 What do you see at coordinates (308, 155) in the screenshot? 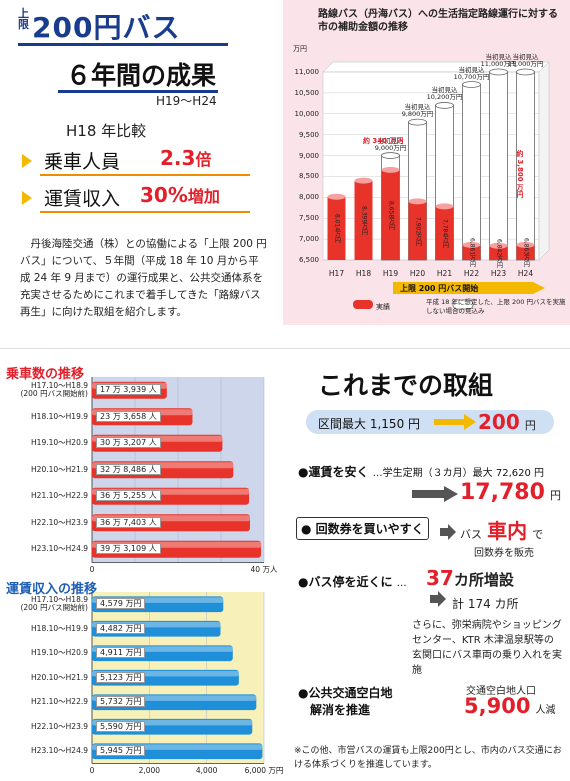
I see `subsidy-ytick: 9,000` at bounding box center [308, 155].